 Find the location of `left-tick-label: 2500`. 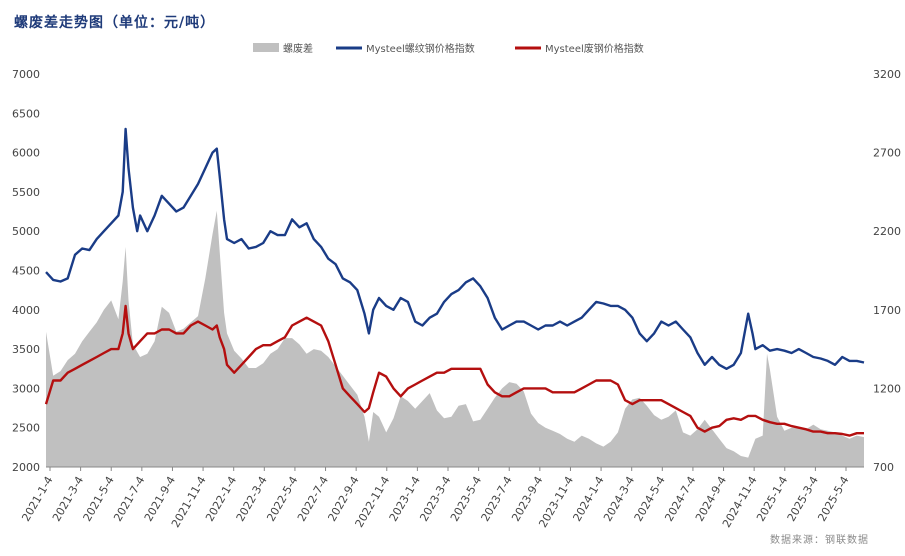

left-tick-label: 2500 is located at coordinates (26, 428).